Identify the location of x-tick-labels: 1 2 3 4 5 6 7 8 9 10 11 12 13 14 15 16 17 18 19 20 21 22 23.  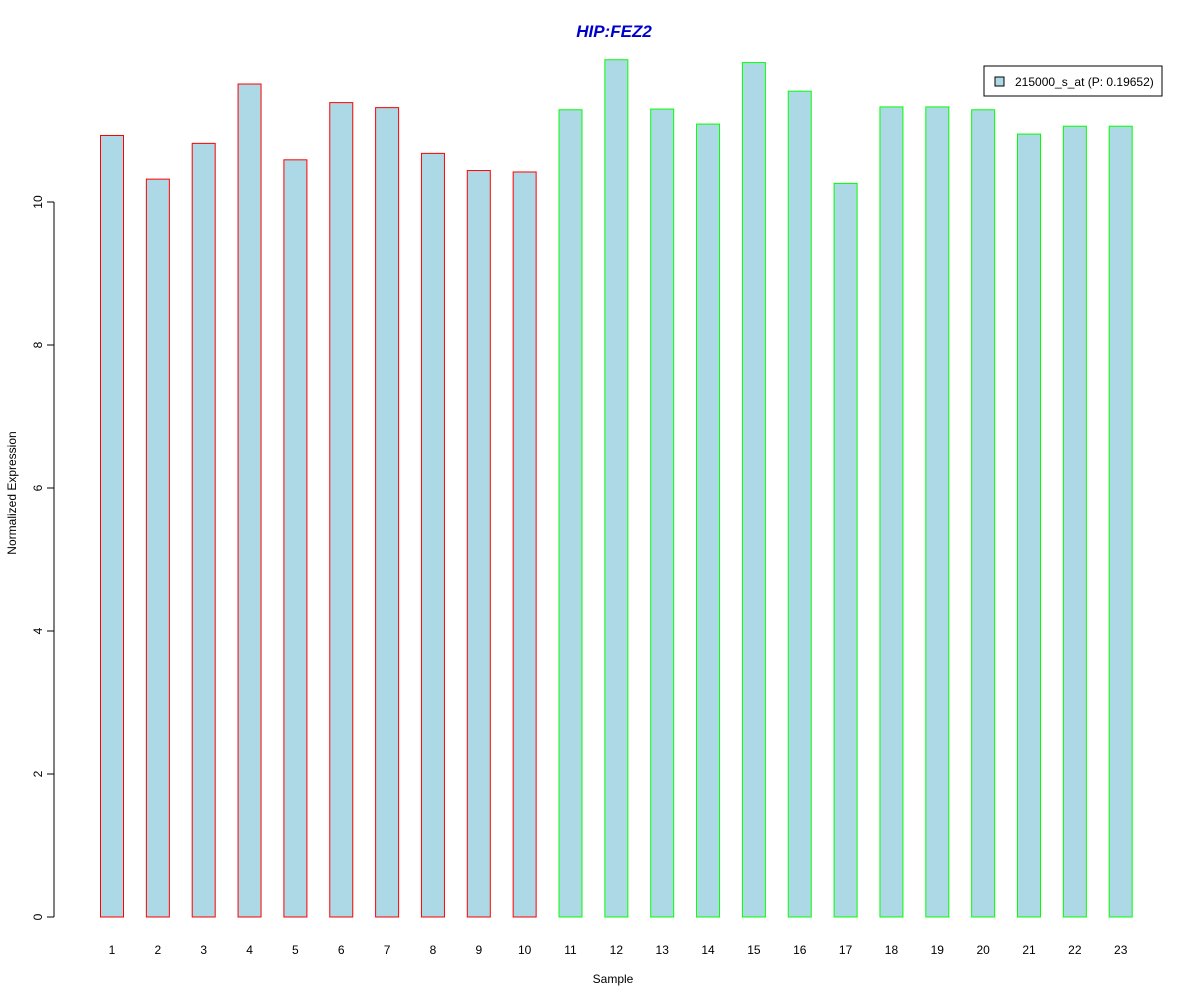
(618, 950).